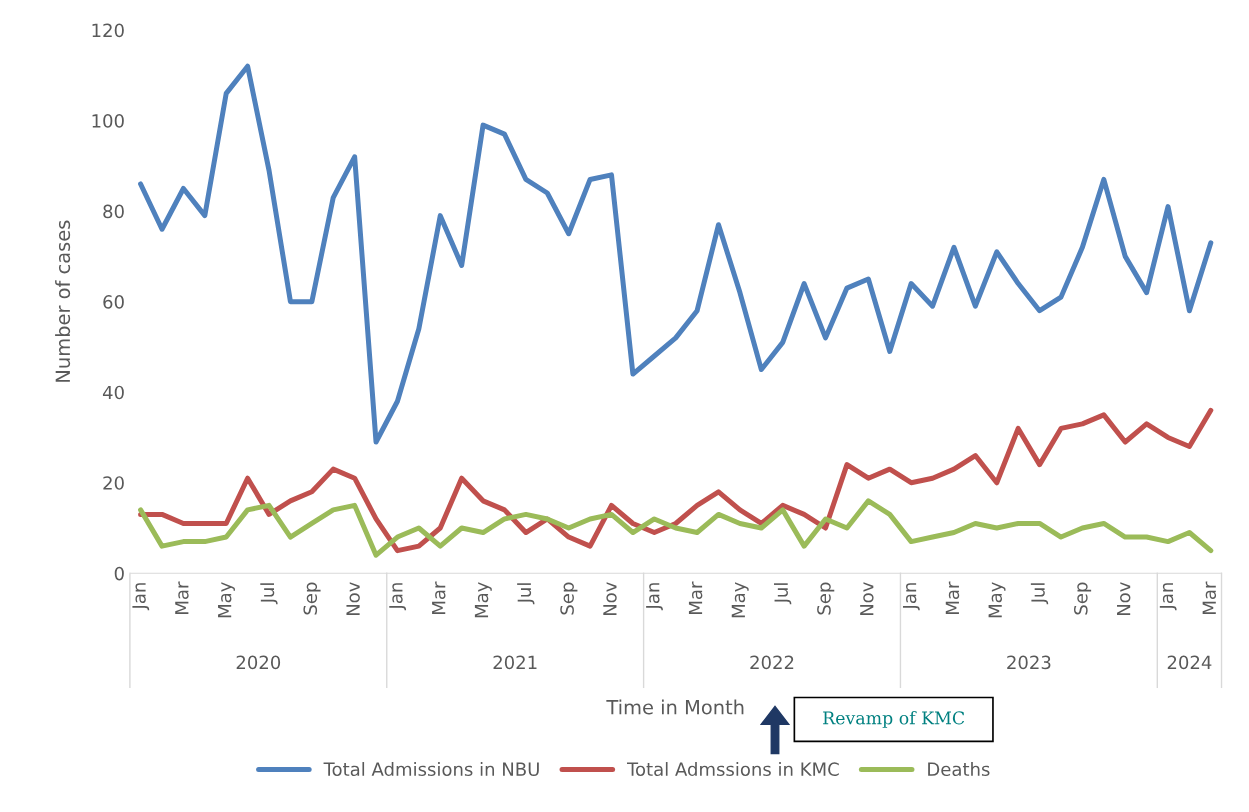 The image size is (1249, 812). Describe the element at coordinates (675, 707) in the screenshot. I see `x-axis-title: Time in Month` at that location.